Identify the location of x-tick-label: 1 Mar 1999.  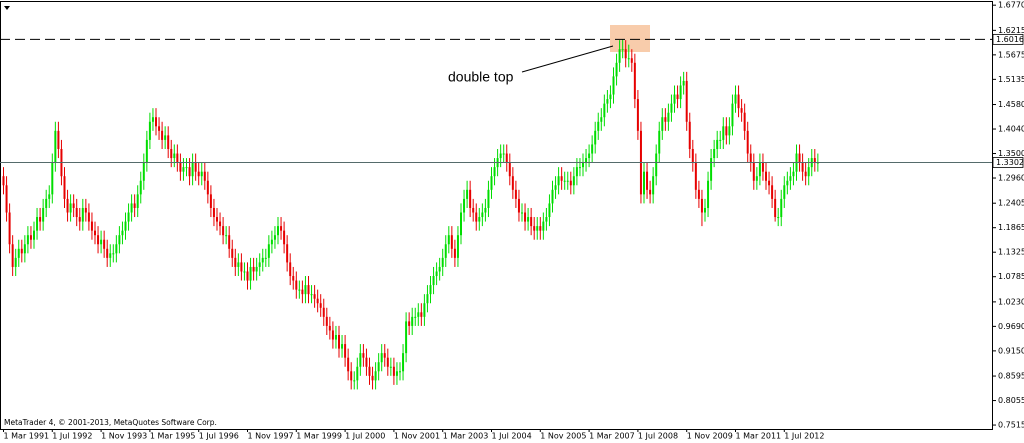
(319, 436).